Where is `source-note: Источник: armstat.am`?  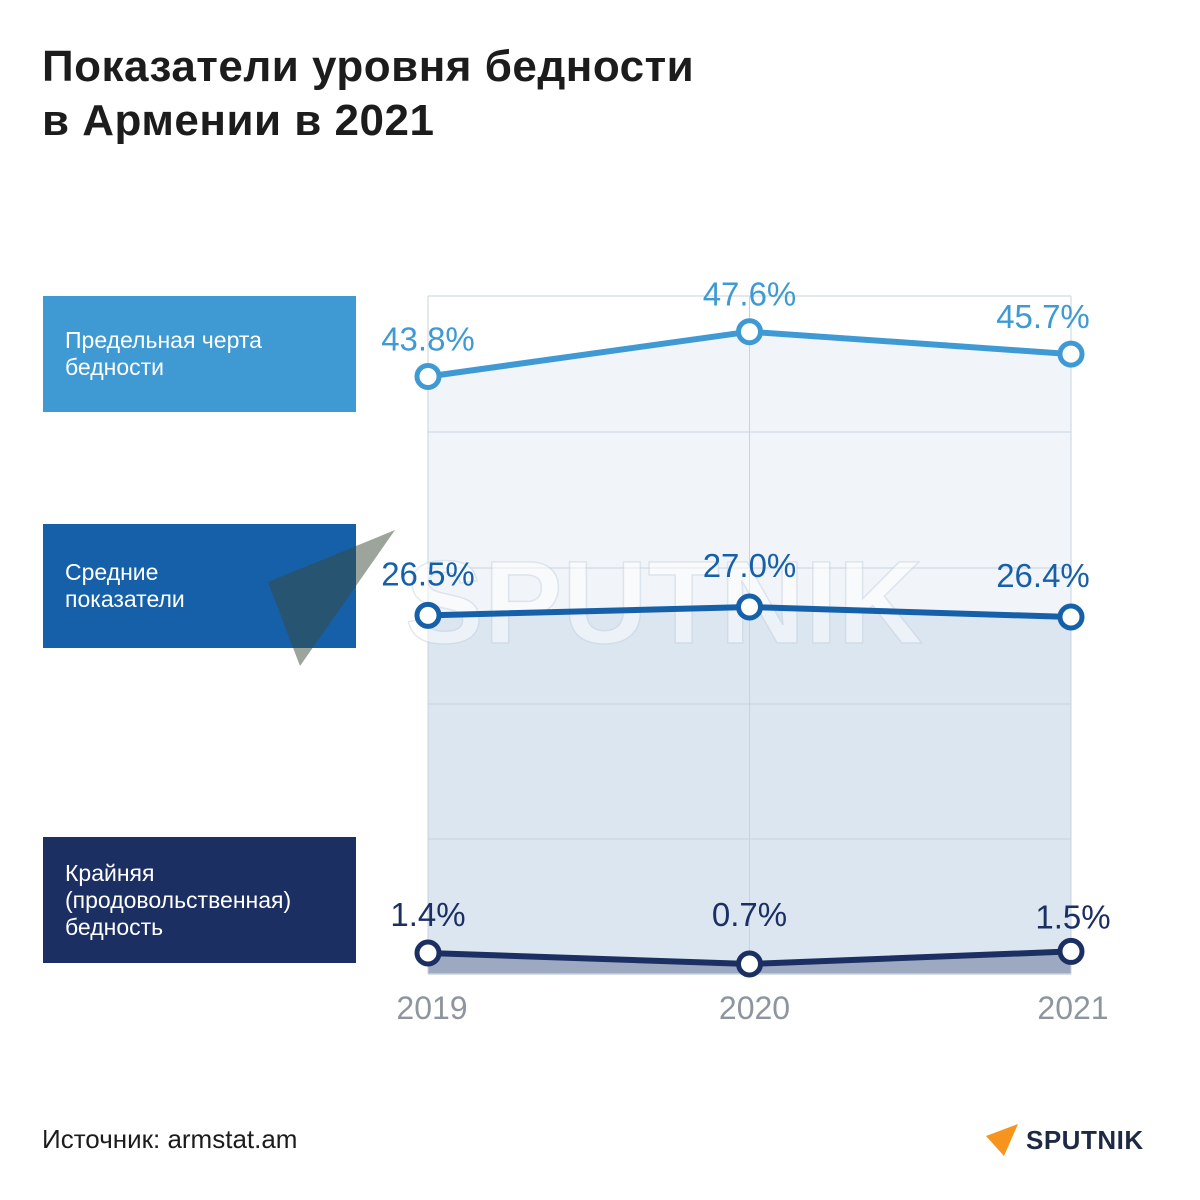
source-note: Источник: armstat.am is located at coordinates (170, 1139).